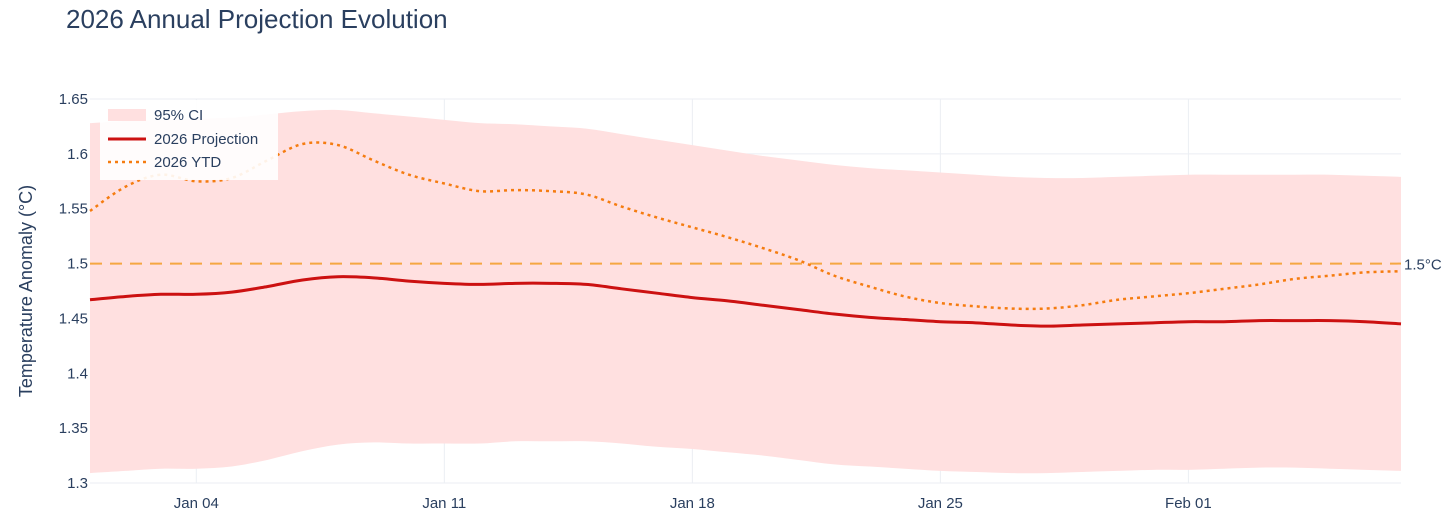 The image size is (1456, 525). Describe the element at coordinates (73, 318) in the screenshot. I see `y-tick-label: 1.45` at that location.